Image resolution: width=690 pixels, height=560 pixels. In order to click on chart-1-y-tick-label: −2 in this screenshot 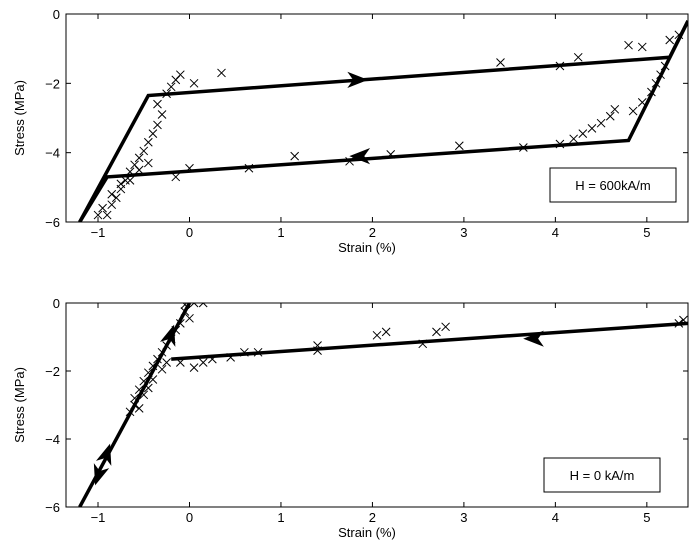, I will do `click(52, 83)`.